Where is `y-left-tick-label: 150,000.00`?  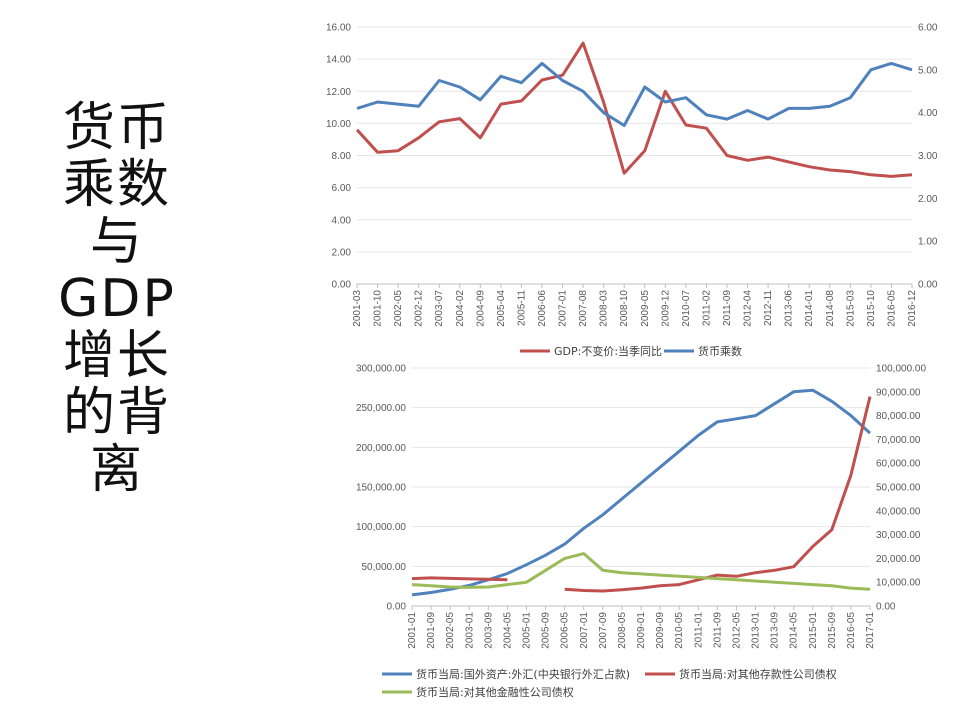 y-left-tick-label: 150,000.00 is located at coordinates (381, 488).